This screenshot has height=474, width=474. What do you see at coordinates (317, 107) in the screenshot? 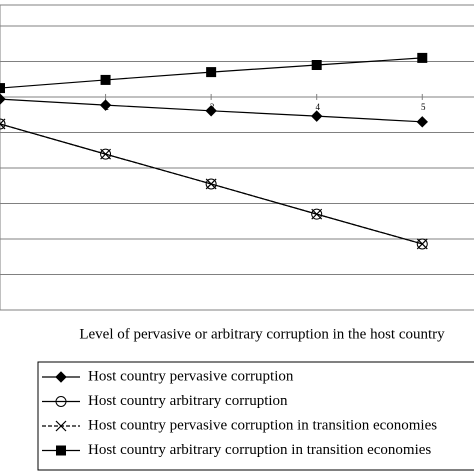
I see `x-tick-label: 4` at bounding box center [317, 107].